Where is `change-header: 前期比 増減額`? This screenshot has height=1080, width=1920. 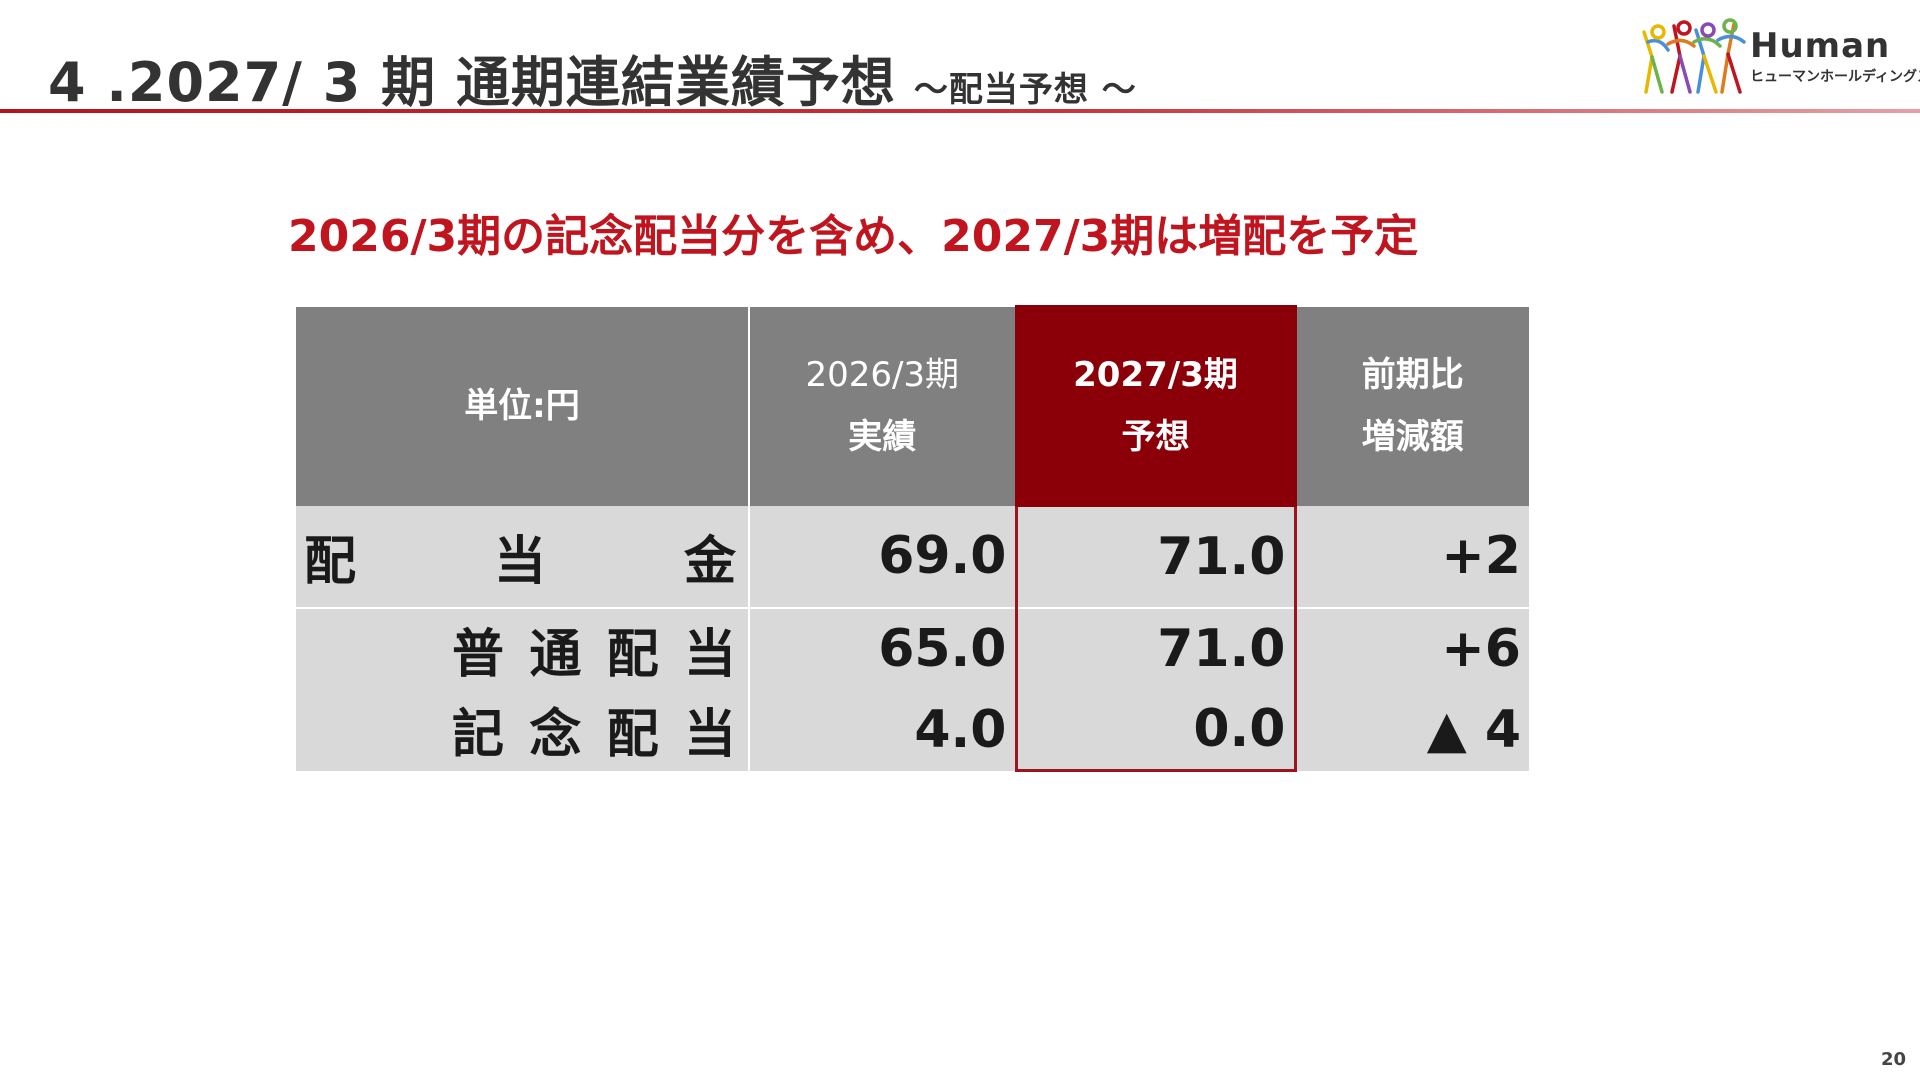 change-header: 前期比 増減額 is located at coordinates (1413, 406).